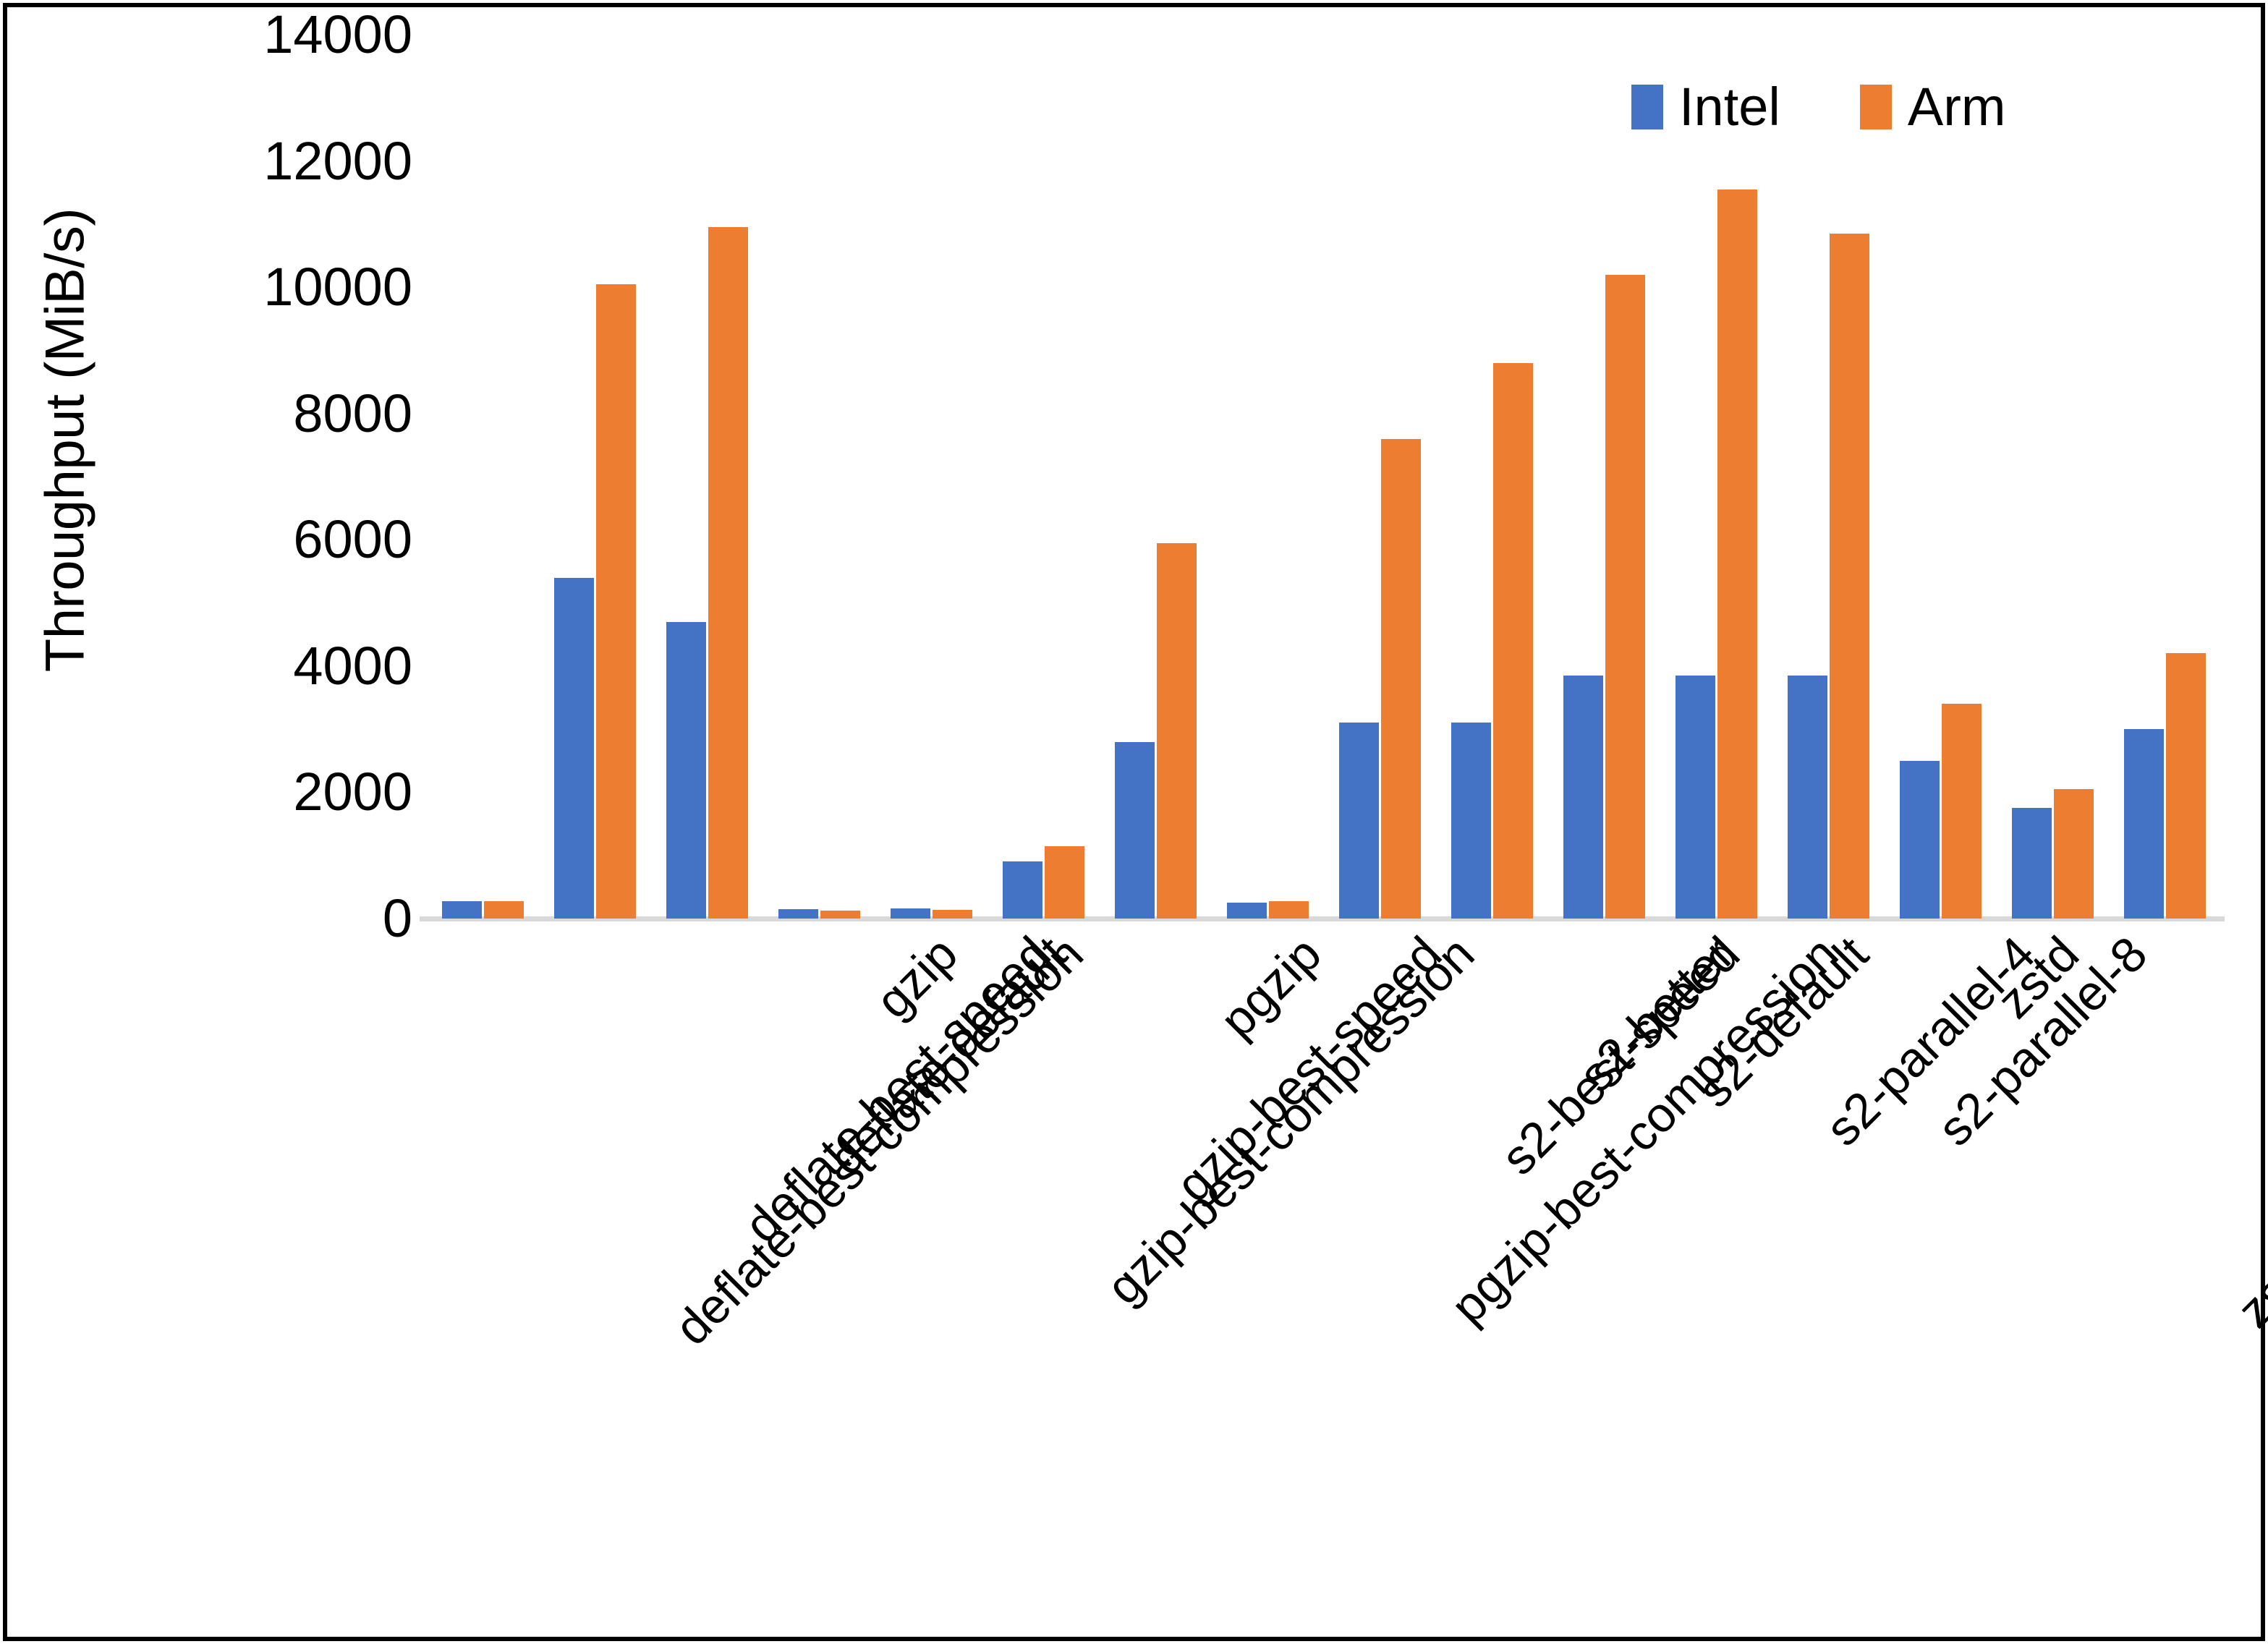 This screenshot has height=1644, width=2268. What do you see at coordinates (337, 287) in the screenshot?
I see `y-axis-tick-label: 10000` at bounding box center [337, 287].